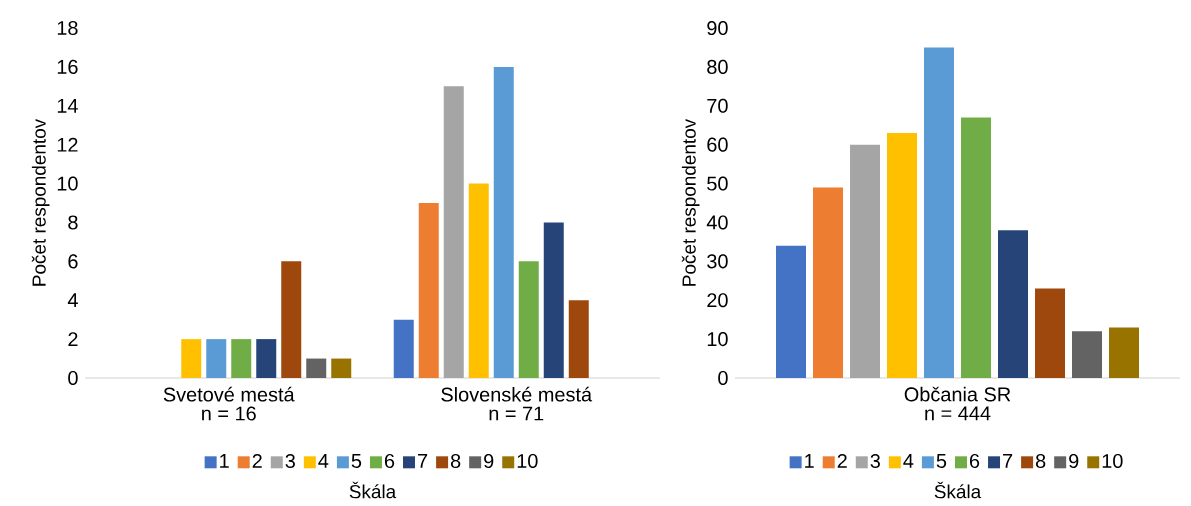 This screenshot has height=506, width=1191. Describe the element at coordinates (67, 105) in the screenshot. I see `y-tick-label: 14` at that location.